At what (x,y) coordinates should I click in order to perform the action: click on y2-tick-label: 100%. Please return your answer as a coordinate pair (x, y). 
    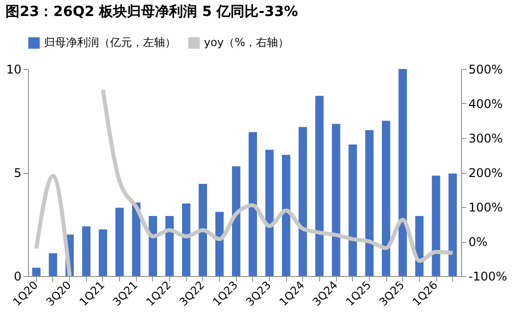
    Looking at the image, I should click on (485, 207).